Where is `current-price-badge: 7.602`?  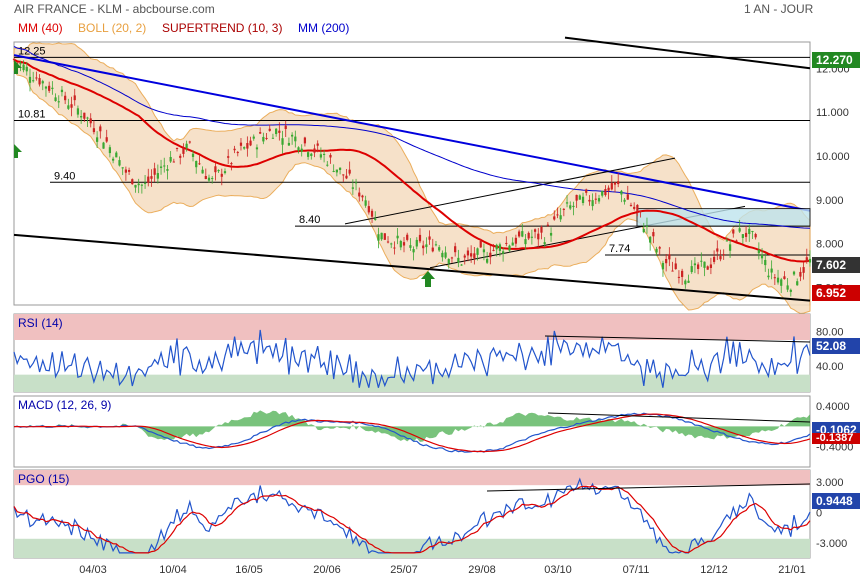 current-price-badge: 7.602 is located at coordinates (836, 265).